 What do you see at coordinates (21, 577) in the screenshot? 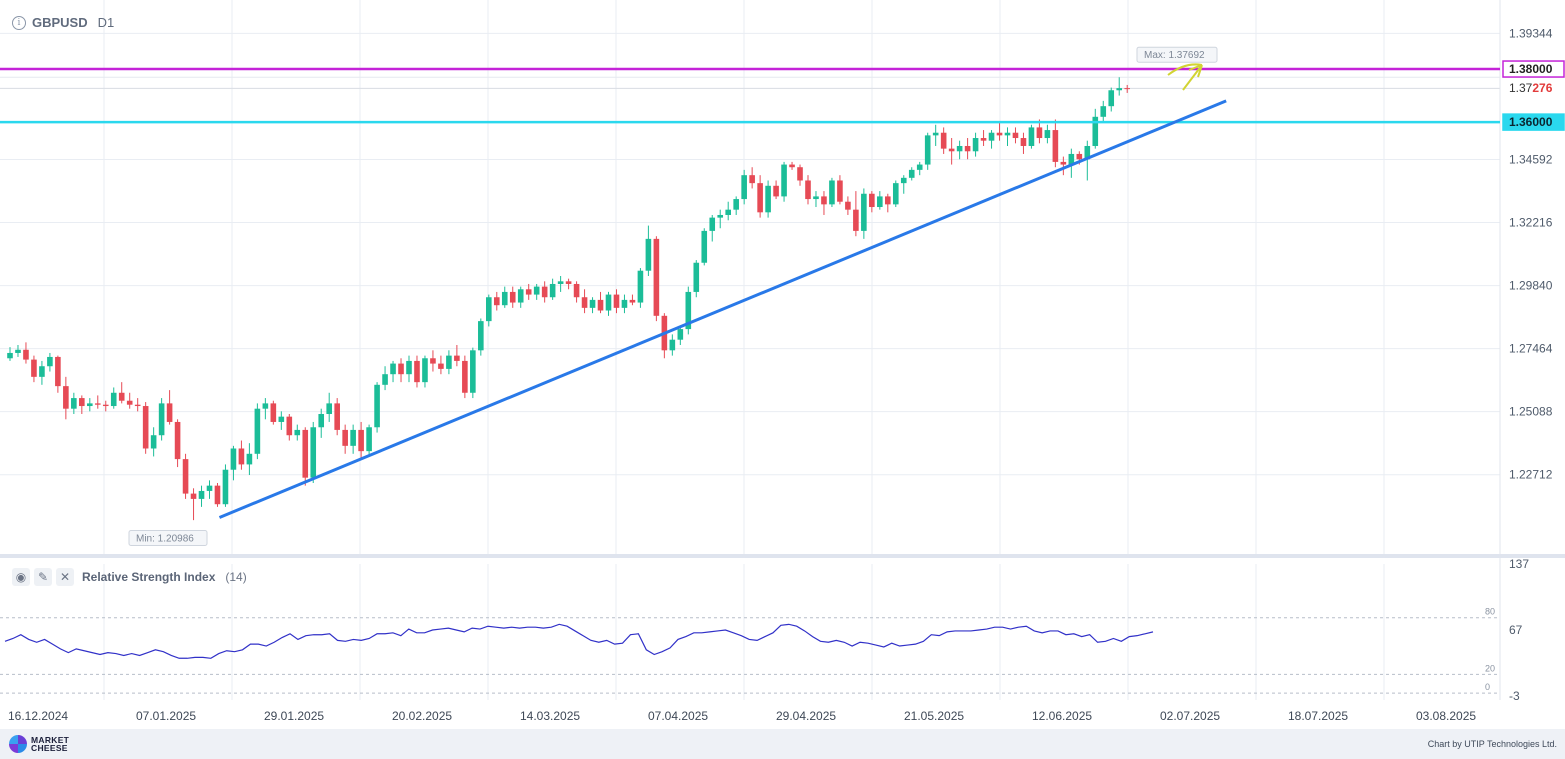
I see `eye-icon: ◉` at bounding box center [21, 577].